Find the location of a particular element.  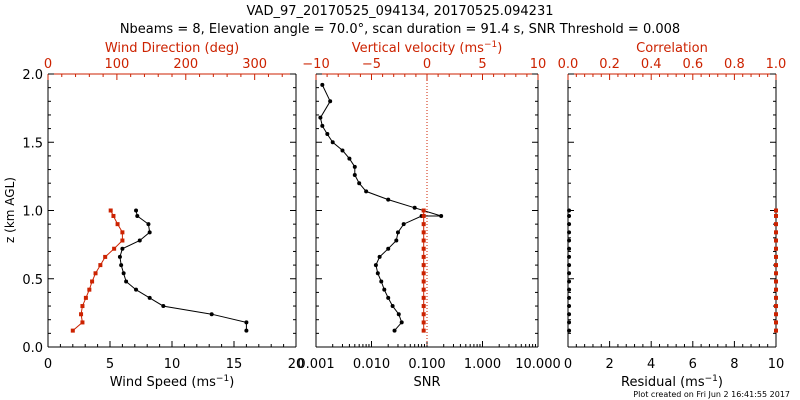

top-tick-label: 0.0 is located at coordinates (568, 64).